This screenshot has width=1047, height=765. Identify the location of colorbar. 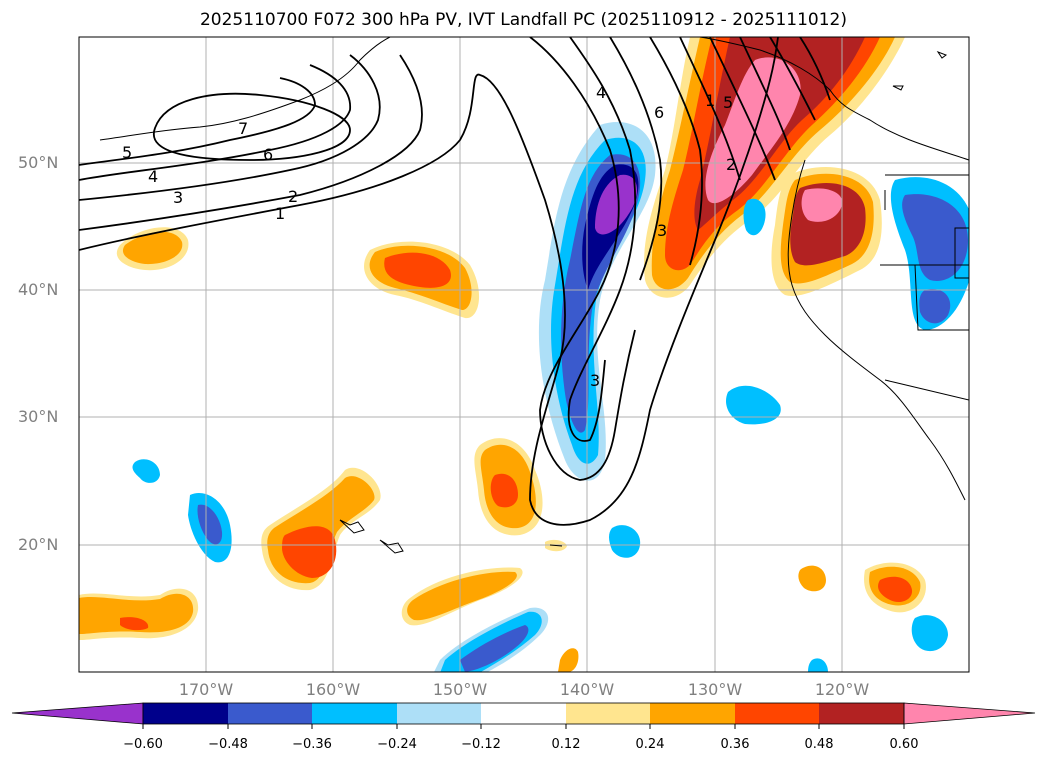
(523, 715).